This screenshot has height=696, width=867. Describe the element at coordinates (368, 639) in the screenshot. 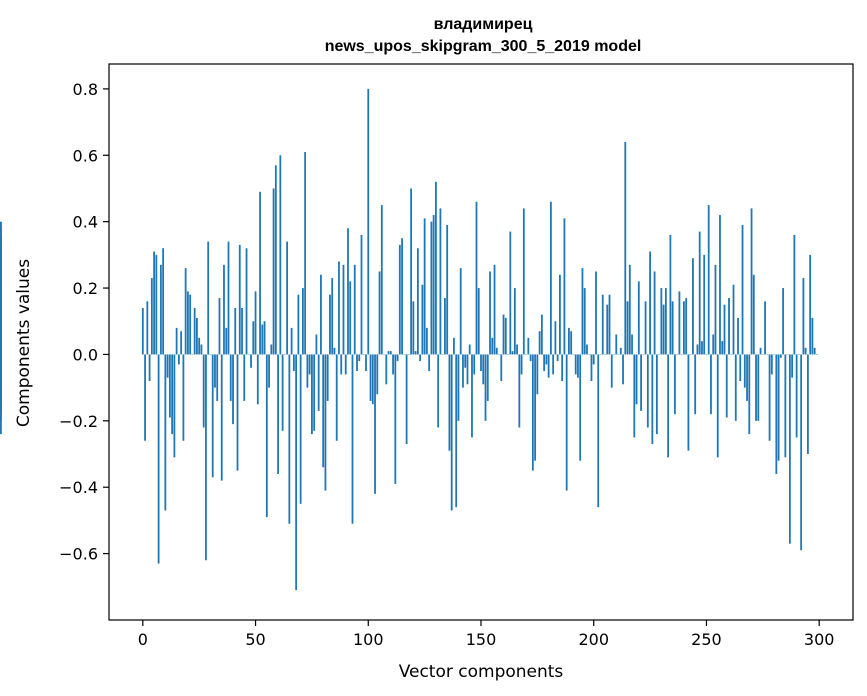

I see `x-tick-label: 100` at that location.